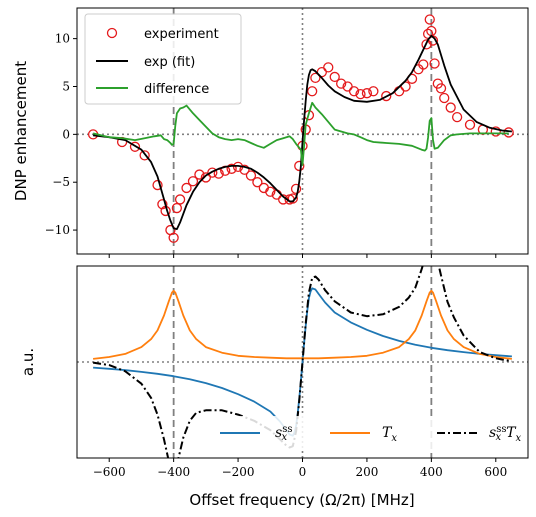 Image resolution: width=536 pixels, height=517 pixels. What do you see at coordinates (238, 472) in the screenshot?
I see `x-tick-label: −200` at bounding box center [238, 472].